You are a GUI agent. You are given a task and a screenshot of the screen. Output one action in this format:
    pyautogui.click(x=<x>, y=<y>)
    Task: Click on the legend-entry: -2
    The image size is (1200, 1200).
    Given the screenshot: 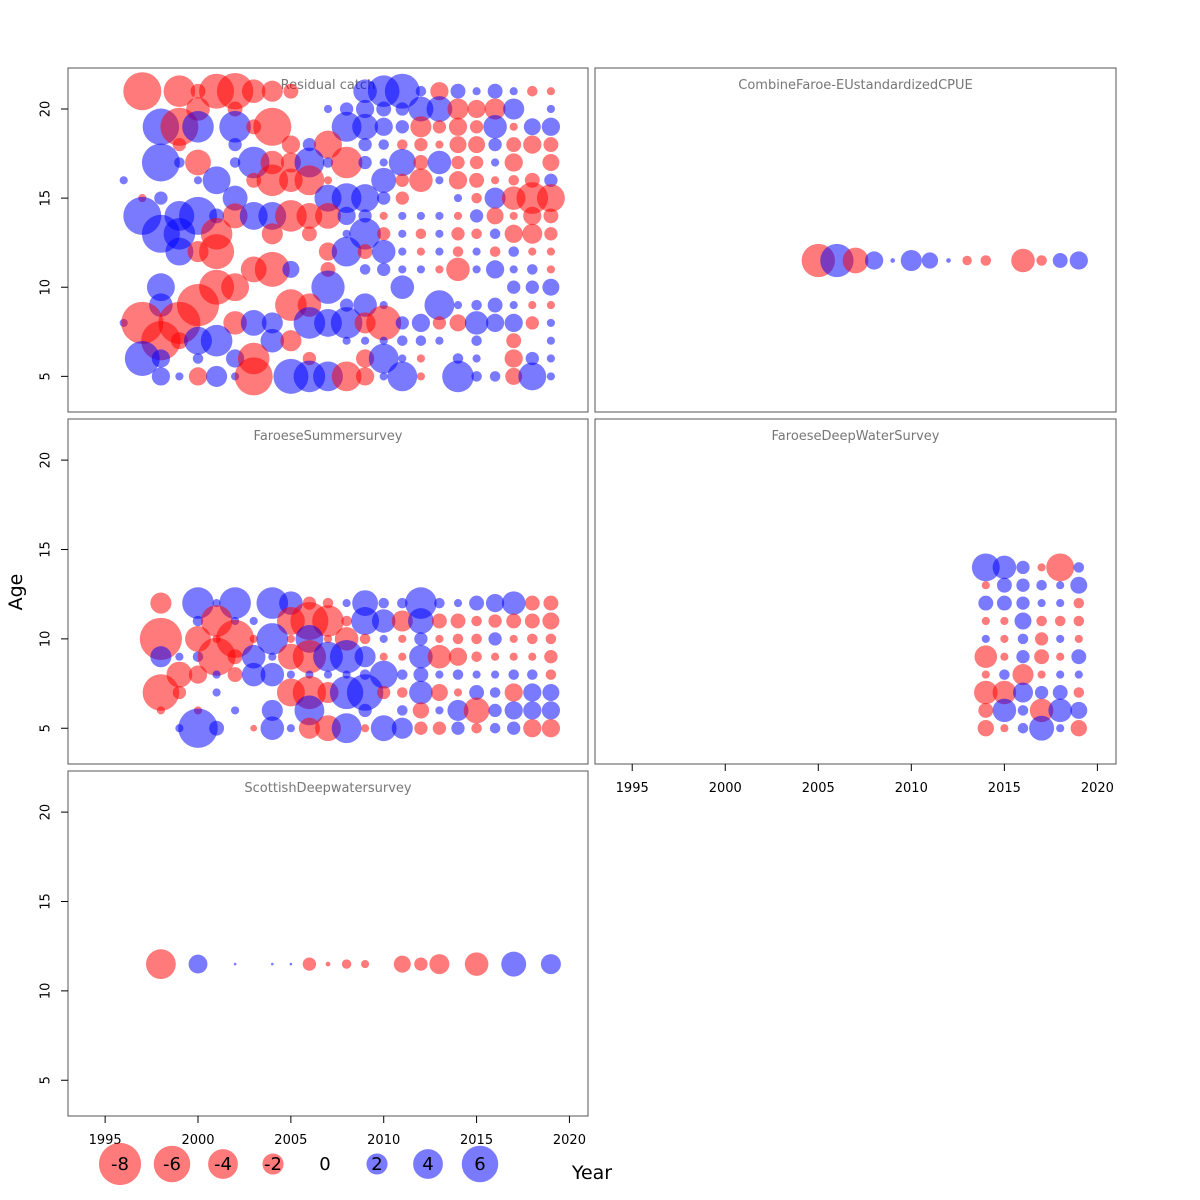 What is the action you would take?
    pyautogui.click(x=273, y=1164)
    